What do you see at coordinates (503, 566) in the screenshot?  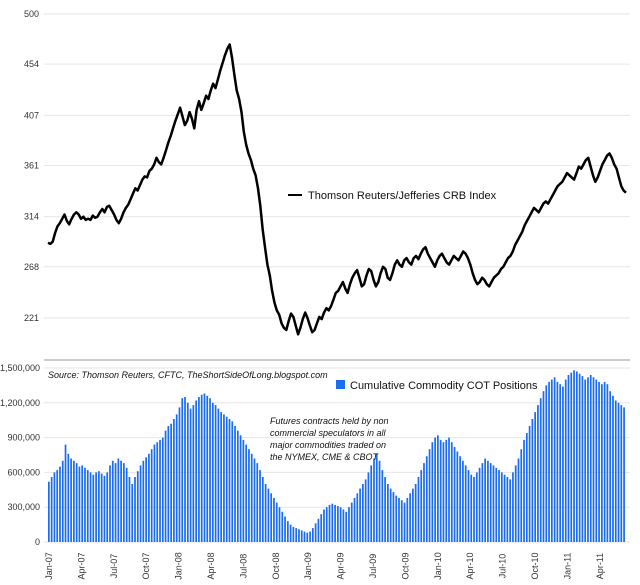 I see `x-tick-label: Jul-10` at bounding box center [503, 566].